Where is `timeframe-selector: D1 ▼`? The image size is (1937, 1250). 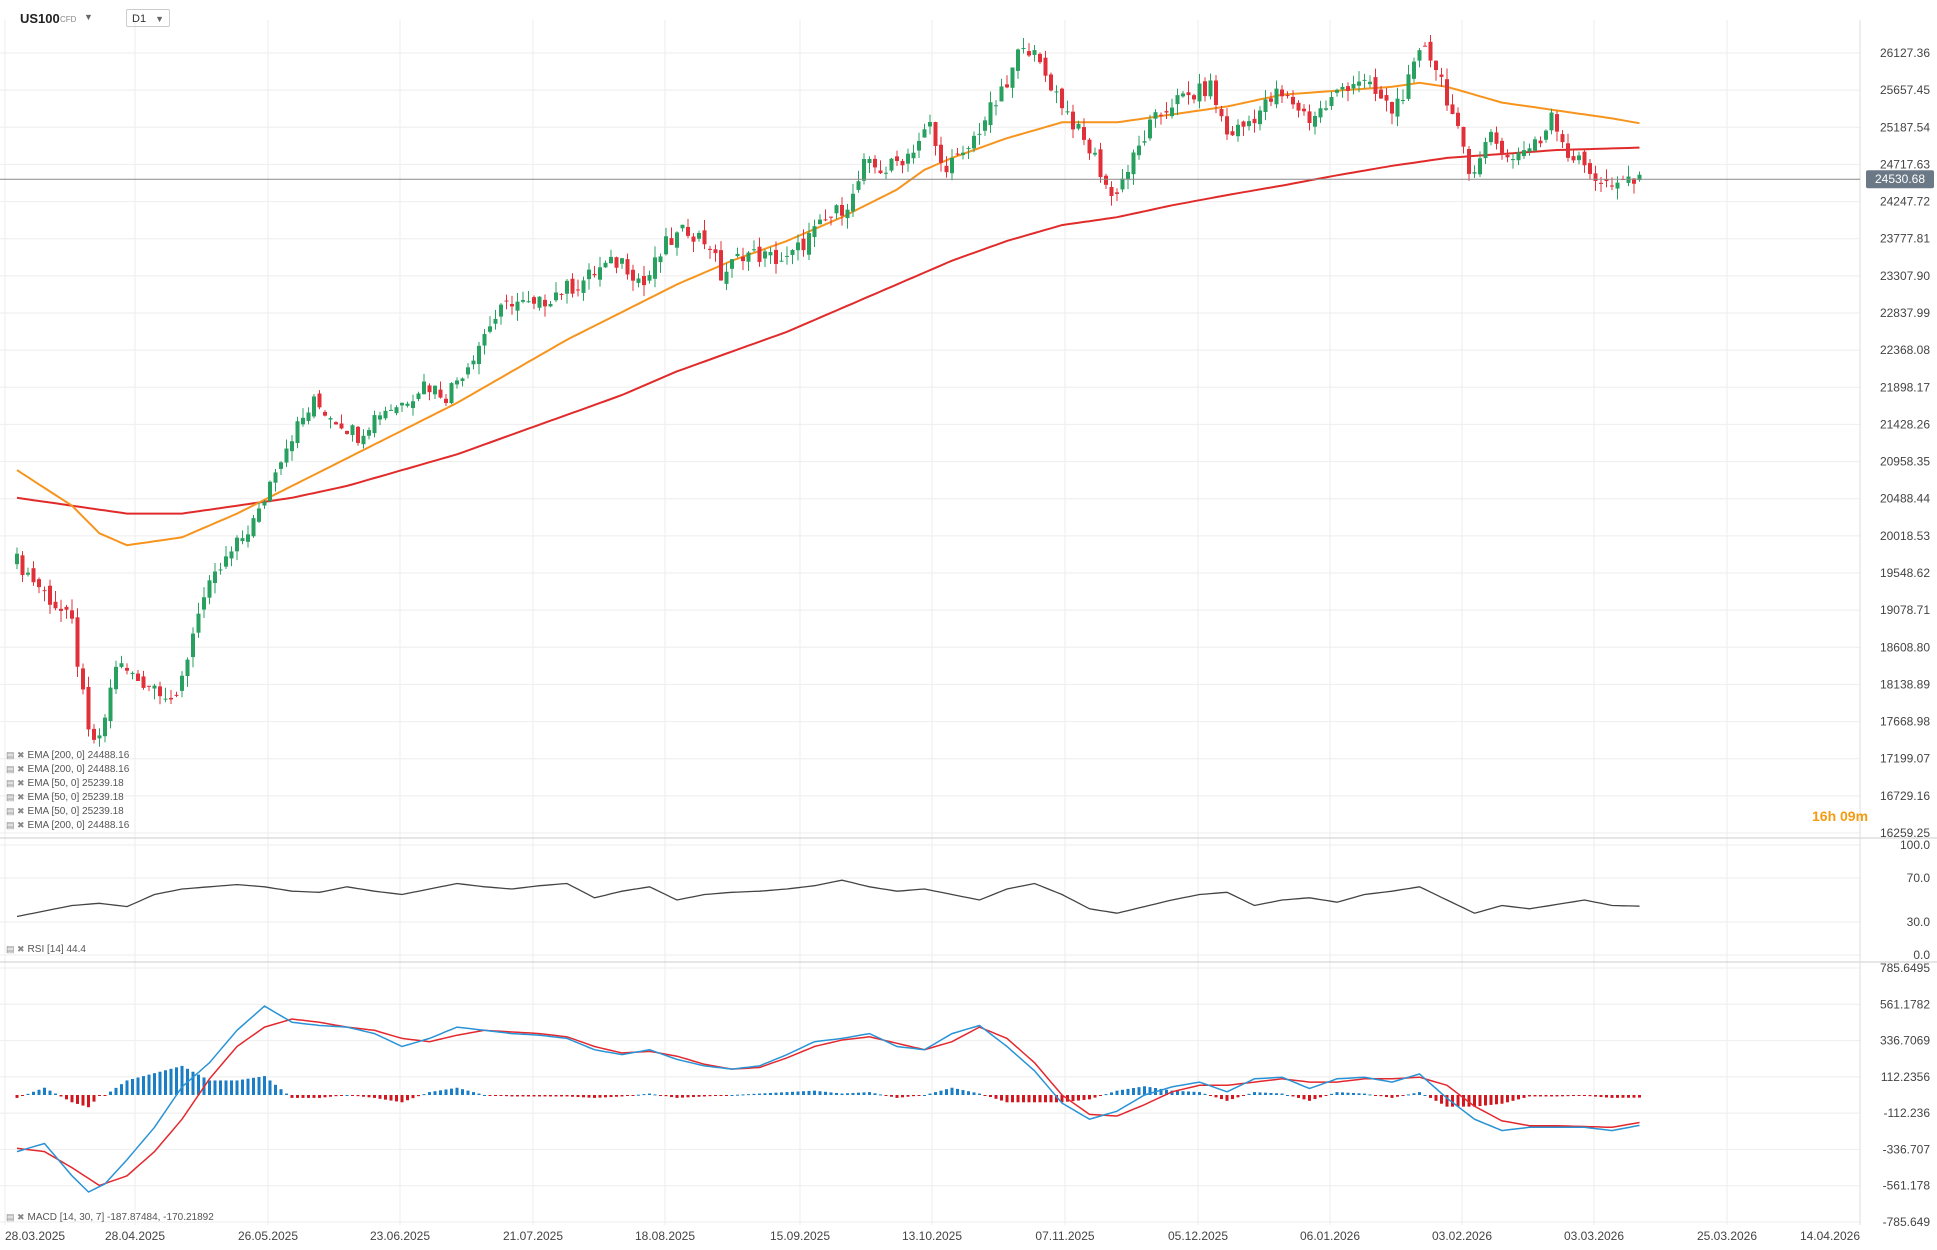
timeframe-selector: D1 ▼ is located at coordinates (148, 18).